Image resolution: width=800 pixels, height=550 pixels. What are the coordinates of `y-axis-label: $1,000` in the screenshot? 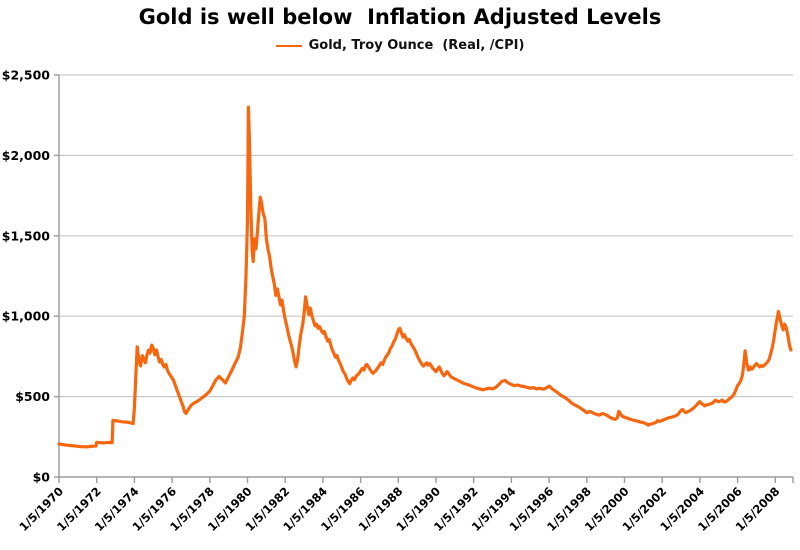 It's located at (26, 316).